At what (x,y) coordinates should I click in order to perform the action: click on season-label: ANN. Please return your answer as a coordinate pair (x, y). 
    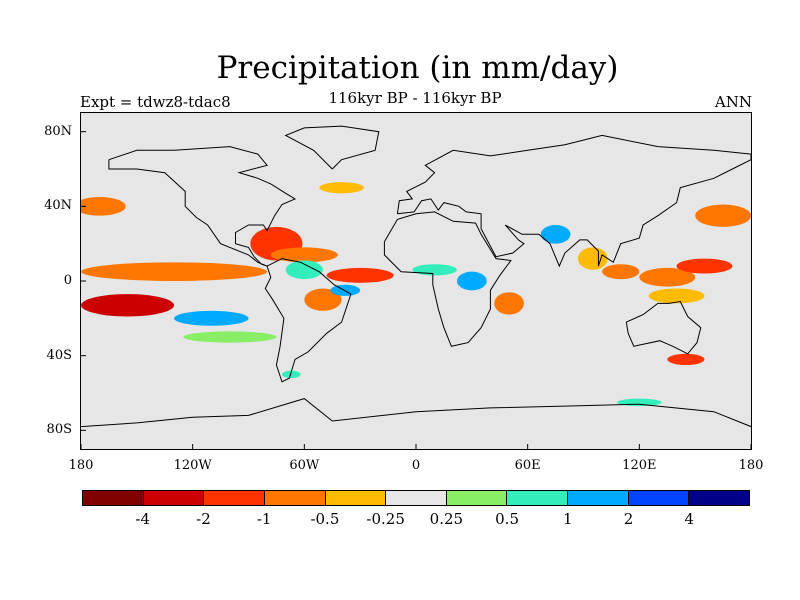
    Looking at the image, I should click on (733, 102).